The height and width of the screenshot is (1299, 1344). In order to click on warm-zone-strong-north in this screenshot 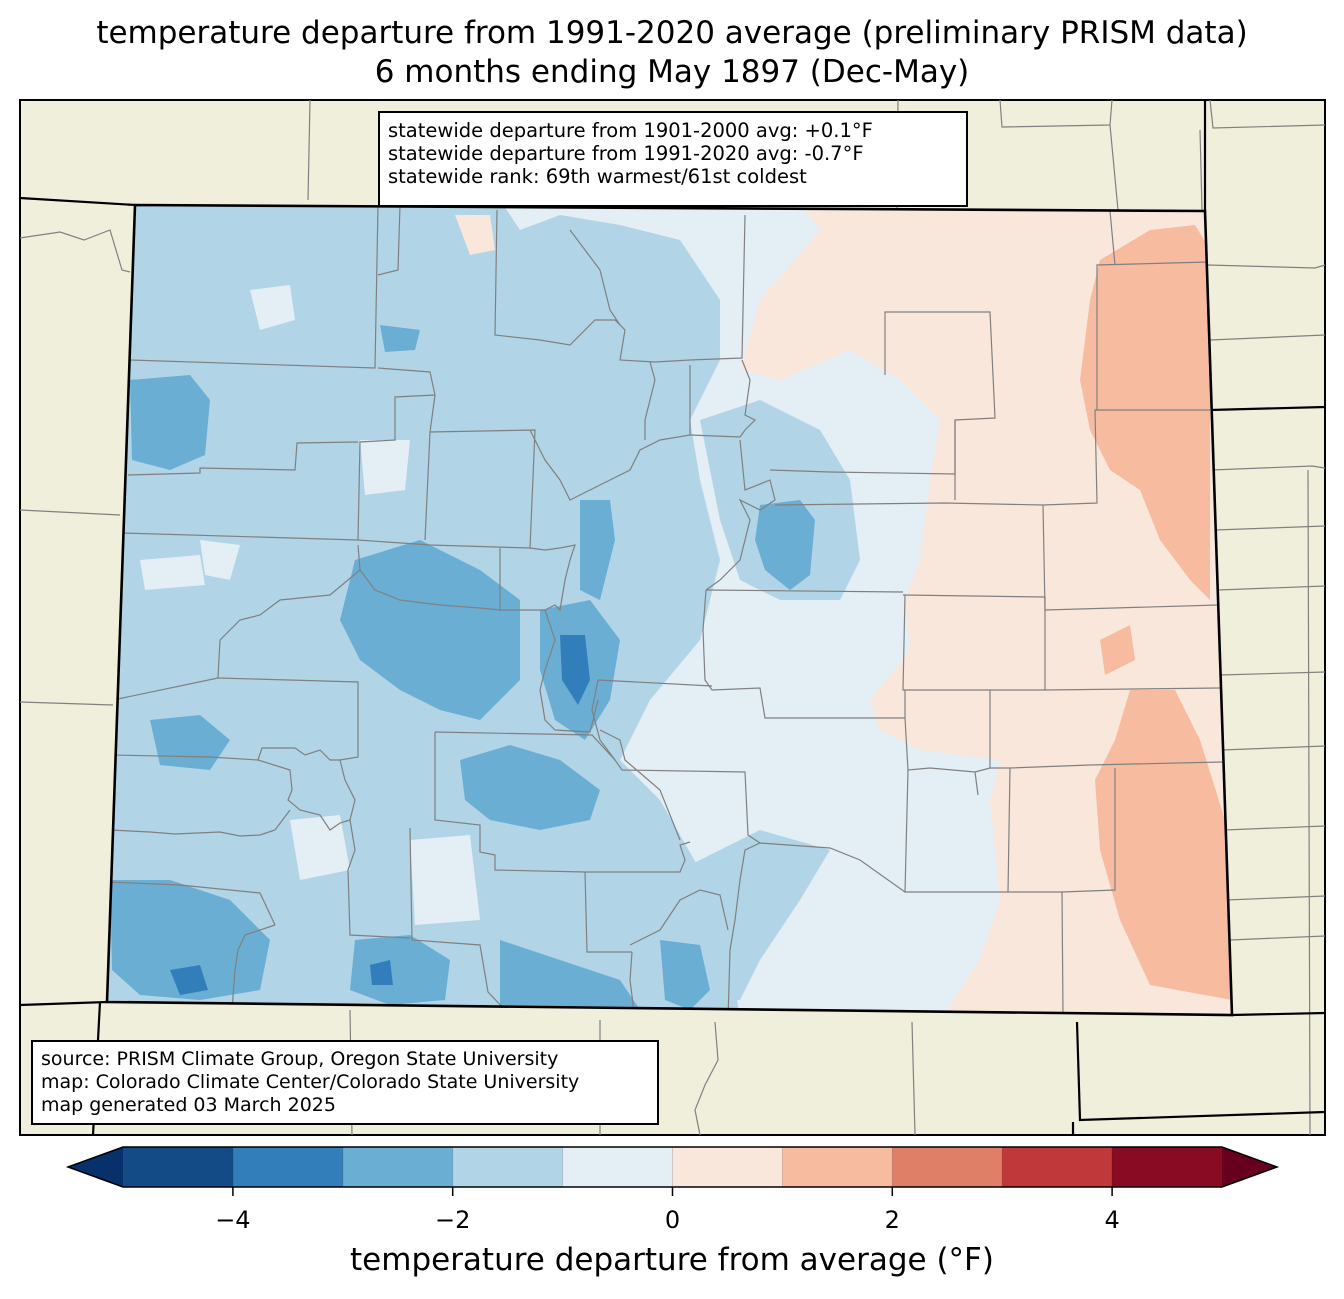, I will do `click(1145, 412)`.